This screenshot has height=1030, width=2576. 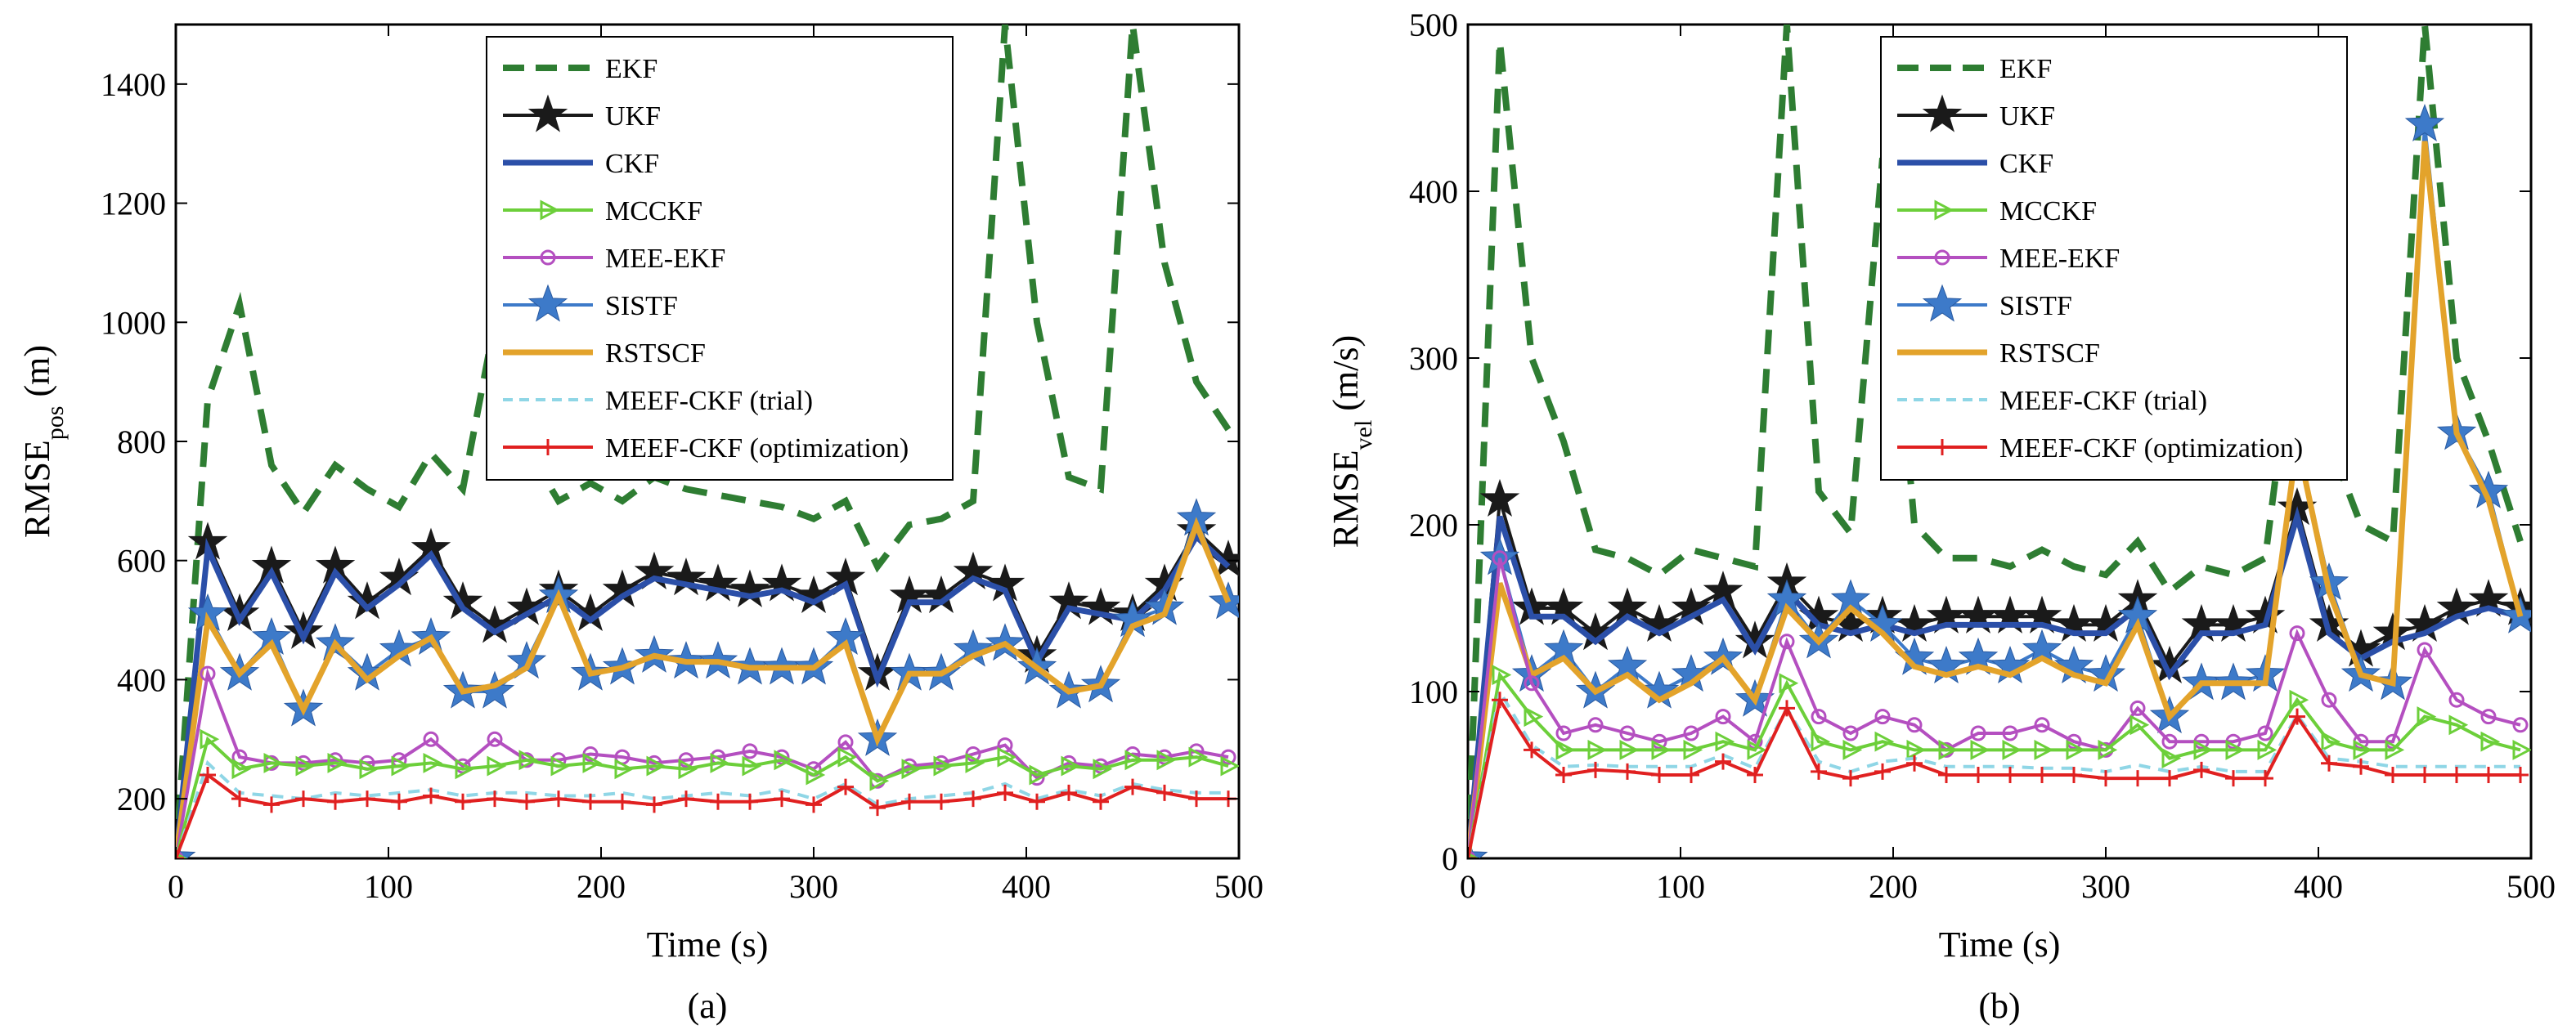 I want to click on y-tick-label: 200, so click(x=1434, y=525).